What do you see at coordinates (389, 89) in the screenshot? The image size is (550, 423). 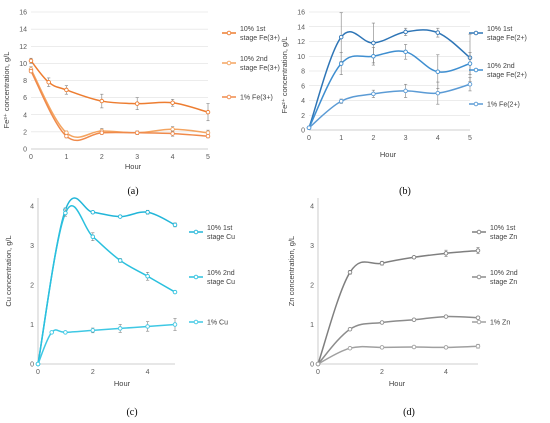 I see `chart-b-series-line` at bounding box center [389, 89].